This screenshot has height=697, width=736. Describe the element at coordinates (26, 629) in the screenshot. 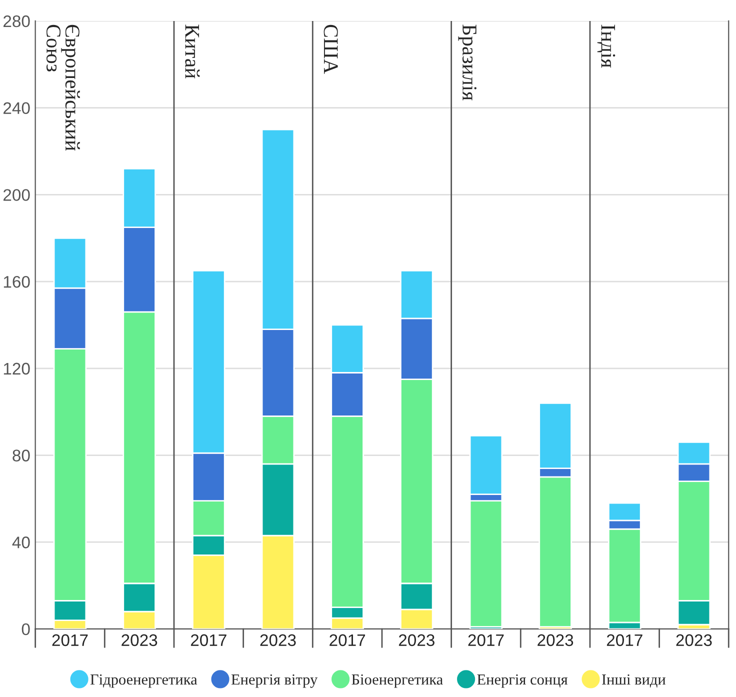

I see `y-tick-label: 0` at that location.